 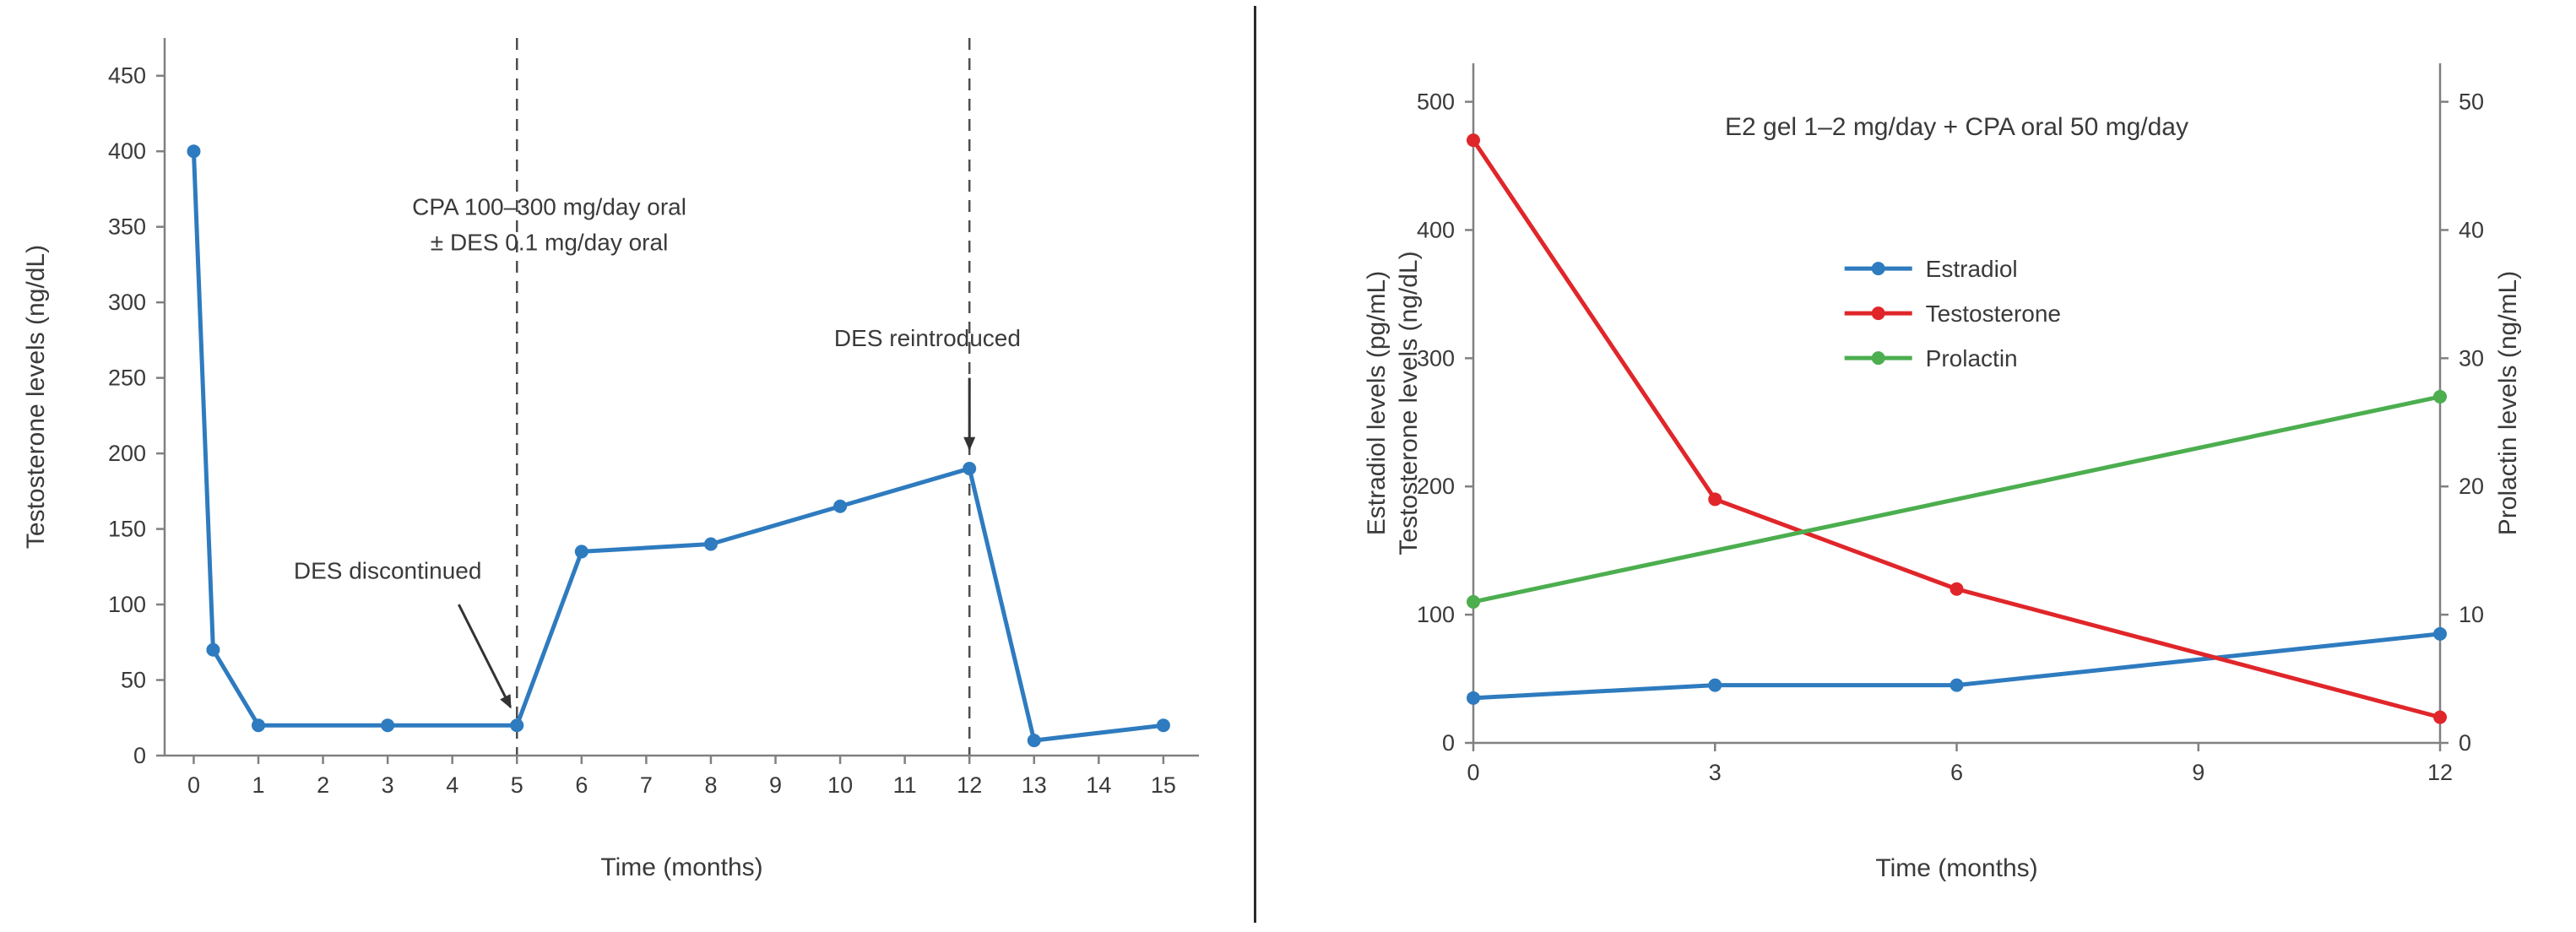 I want to click on chart-title: E2 gel 1–2 mg/day + CPA oral 50 mg/day, so click(x=1957, y=127).